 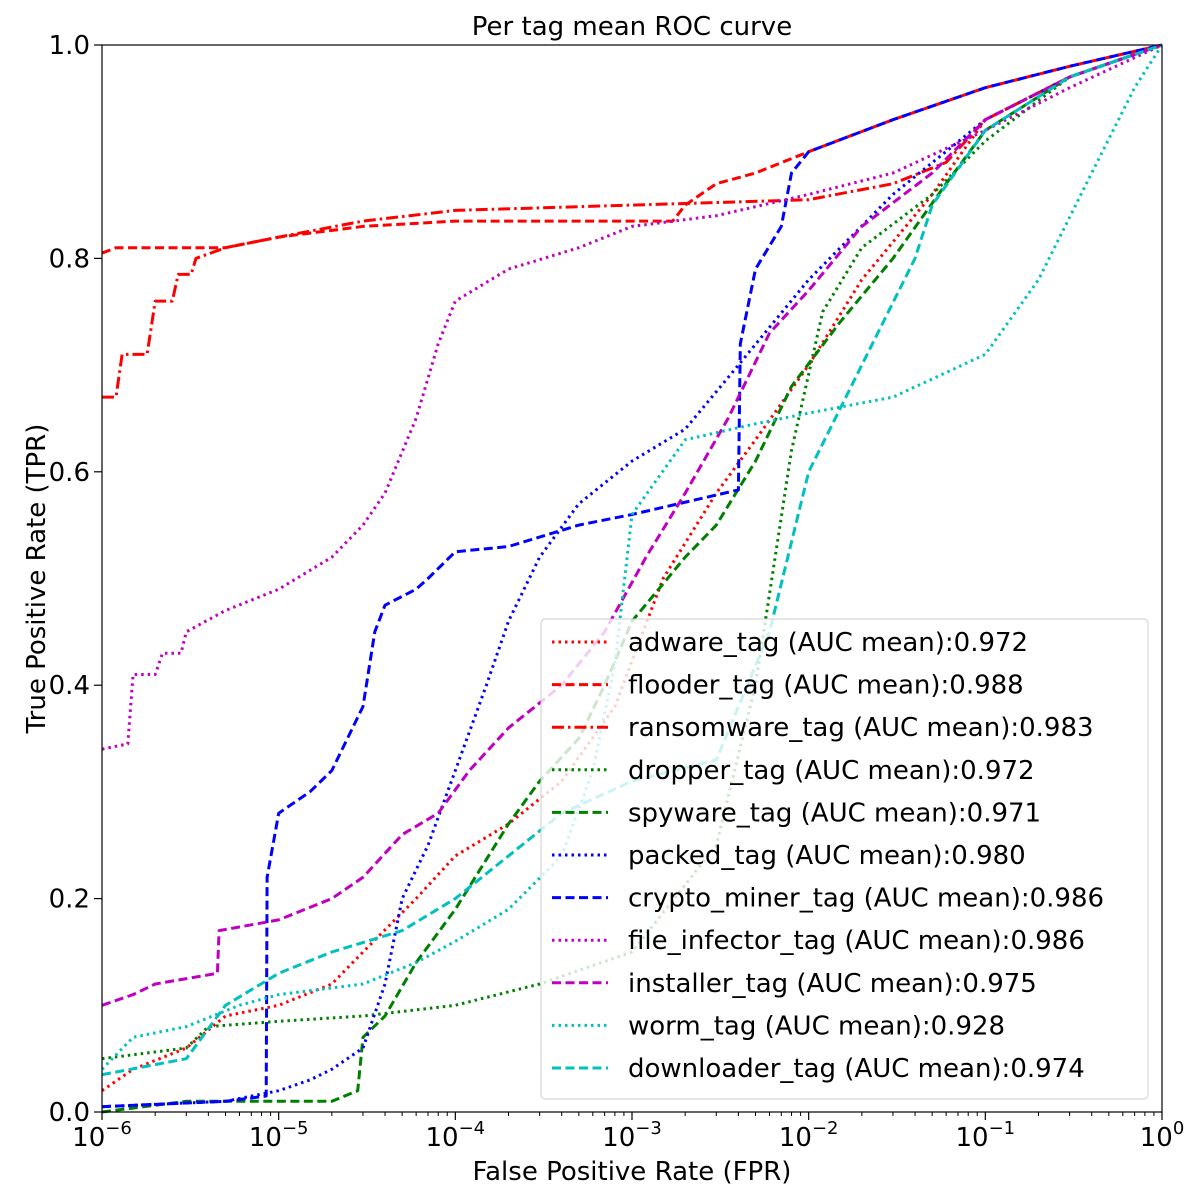 I want to click on legend-label: installer_tag (AUC mean):0.975, so click(x=832, y=984).